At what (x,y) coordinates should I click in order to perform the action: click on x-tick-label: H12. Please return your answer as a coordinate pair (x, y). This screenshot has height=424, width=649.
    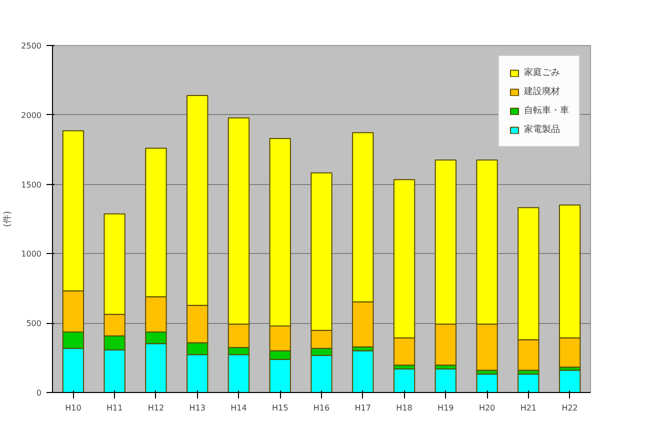
    Looking at the image, I should click on (156, 408).